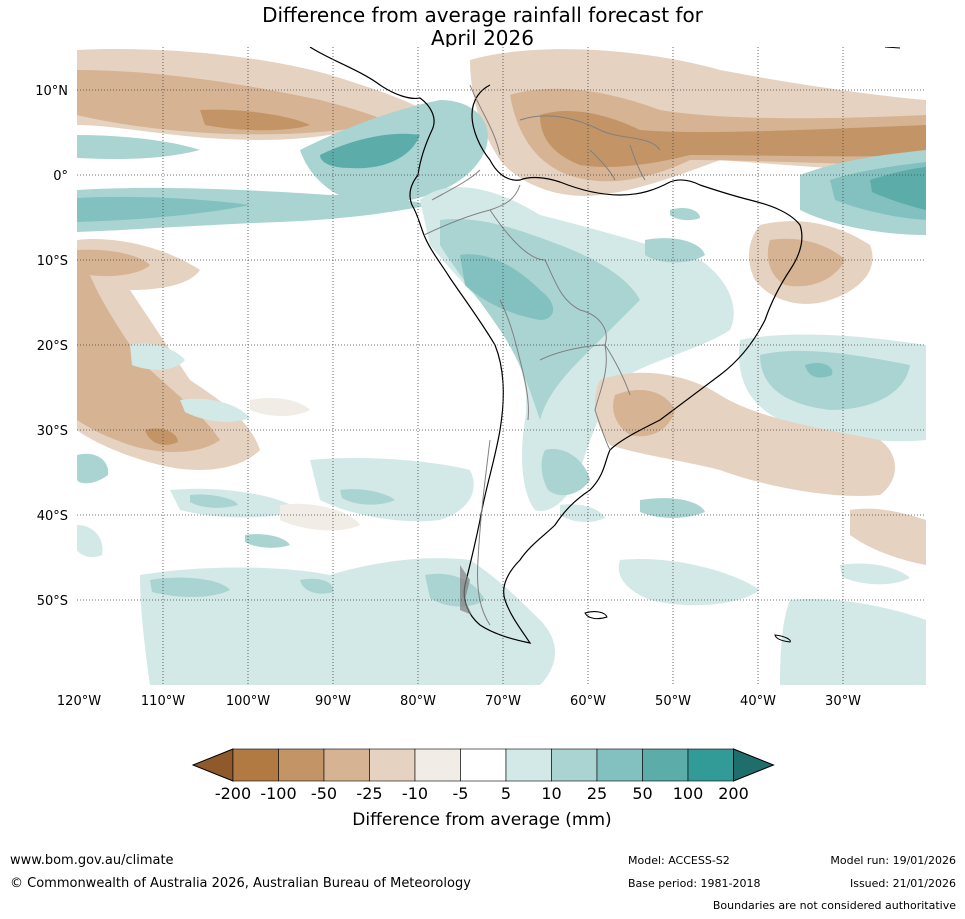 The image size is (965, 919). What do you see at coordinates (79, 701) in the screenshot?
I see `lon-label: 120°W` at bounding box center [79, 701].